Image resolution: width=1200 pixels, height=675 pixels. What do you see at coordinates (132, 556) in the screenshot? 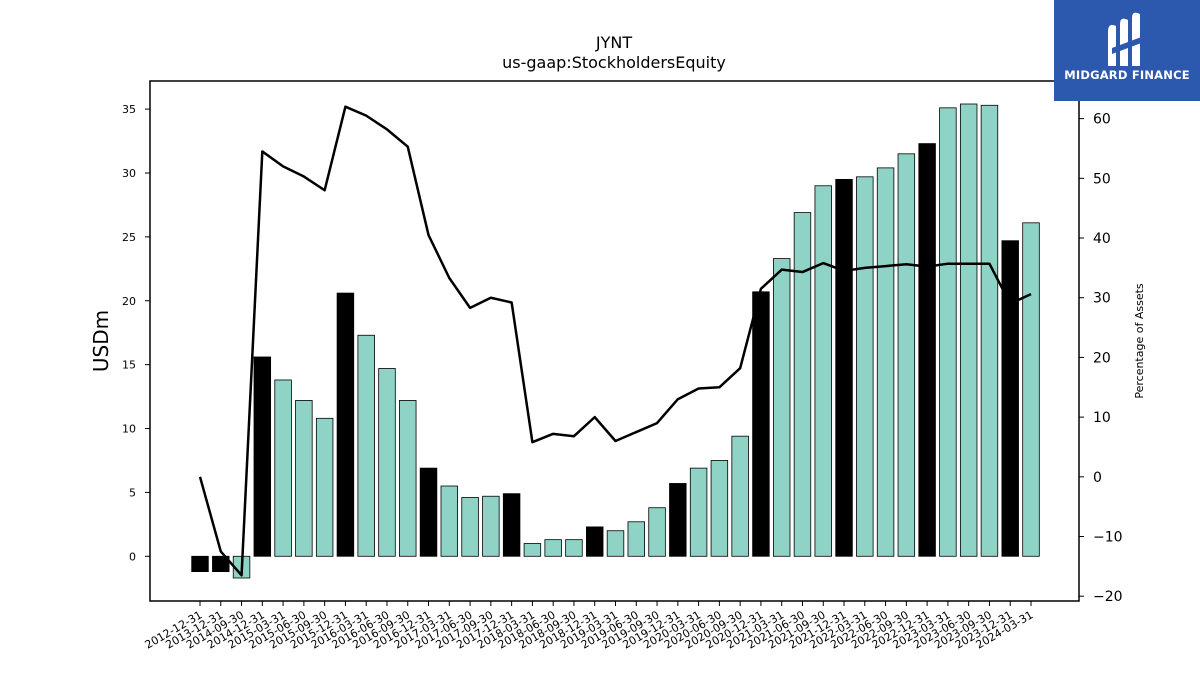
I see `y-tick-label-left: 0` at bounding box center [132, 556].